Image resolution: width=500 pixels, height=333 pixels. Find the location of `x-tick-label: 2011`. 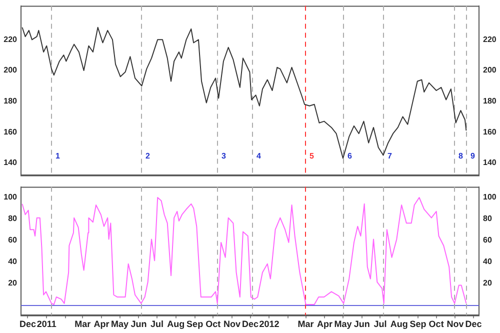

x-tick-label: 2011 is located at coordinates (46, 324).